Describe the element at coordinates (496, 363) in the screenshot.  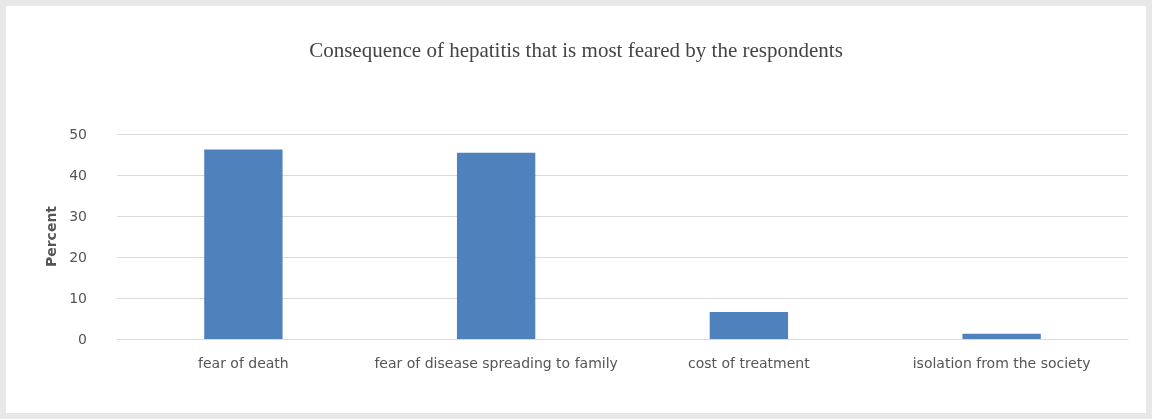
I see `x-tick-label: fear of disease spreading to family` at that location.